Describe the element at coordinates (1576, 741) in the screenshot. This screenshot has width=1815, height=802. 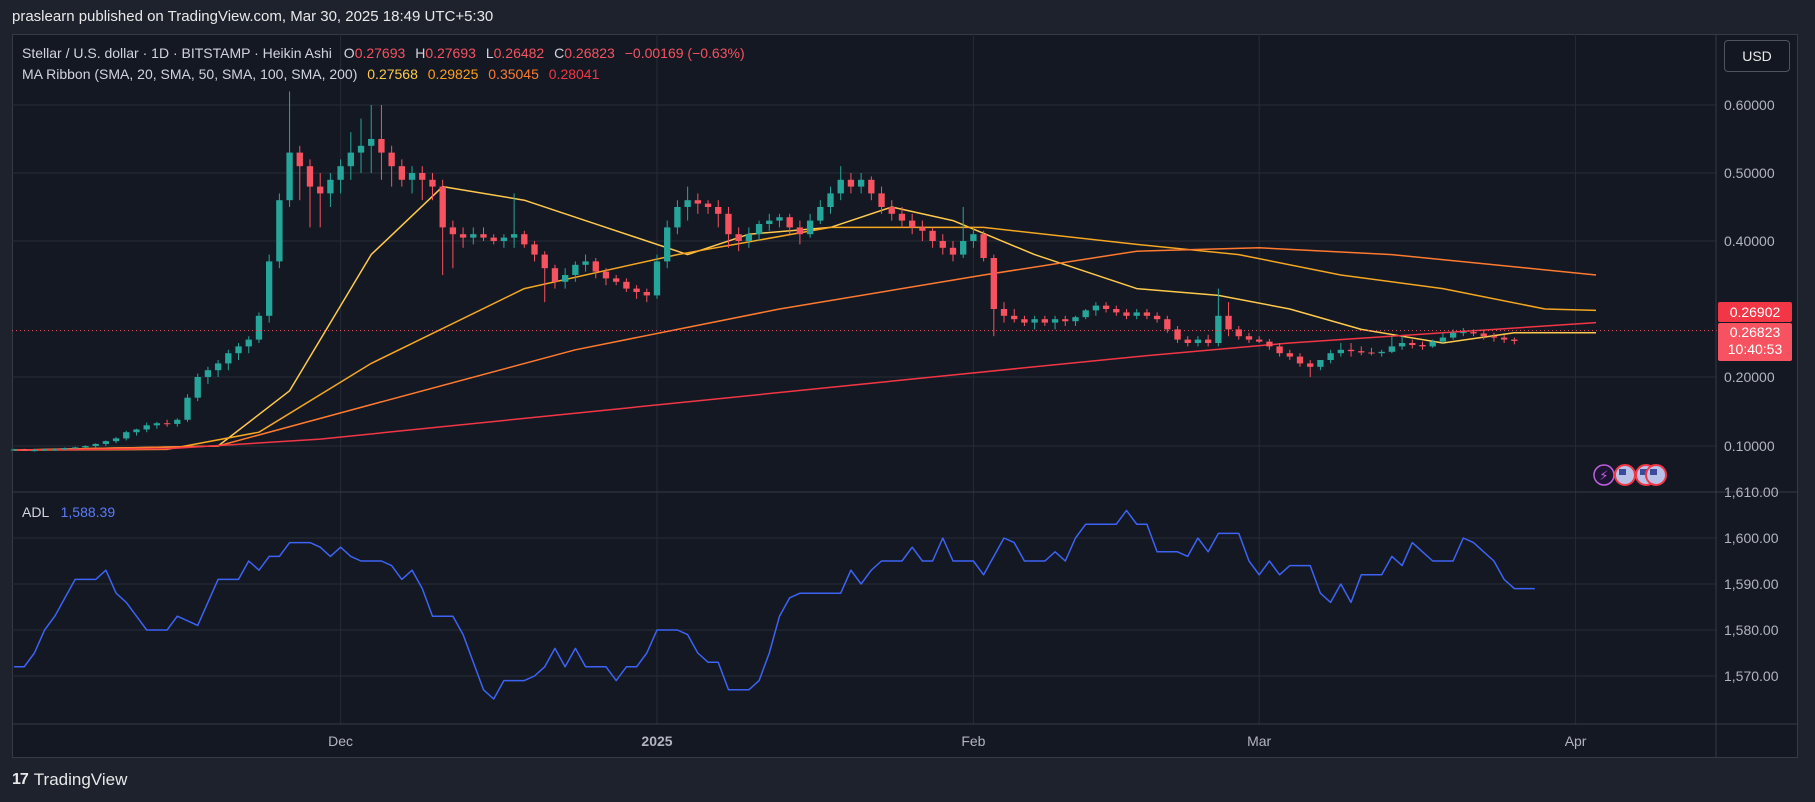
I see `time-tick-label: Apr` at that location.